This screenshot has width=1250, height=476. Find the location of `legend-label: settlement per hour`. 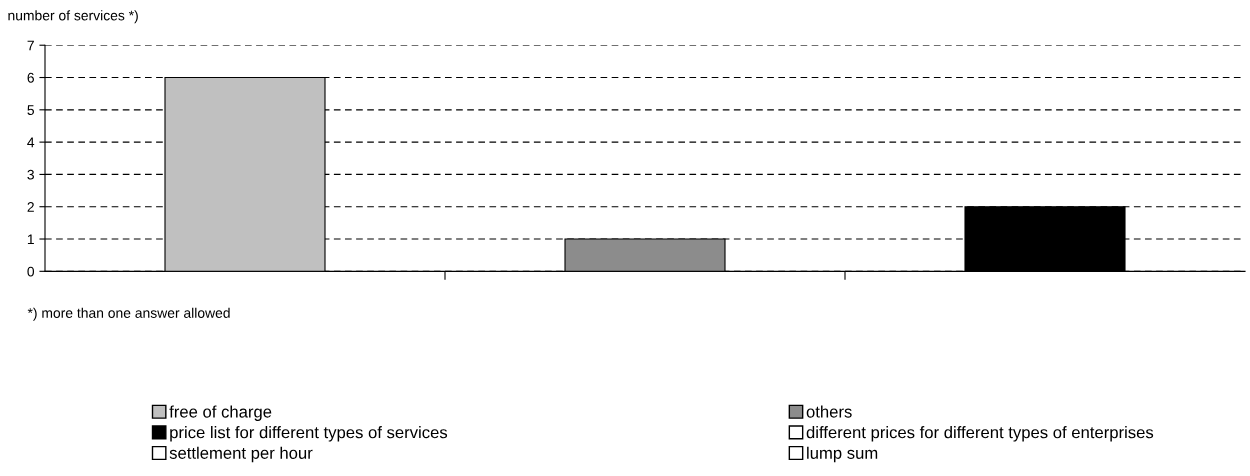

legend-label: settlement per hour is located at coordinates (241, 454).